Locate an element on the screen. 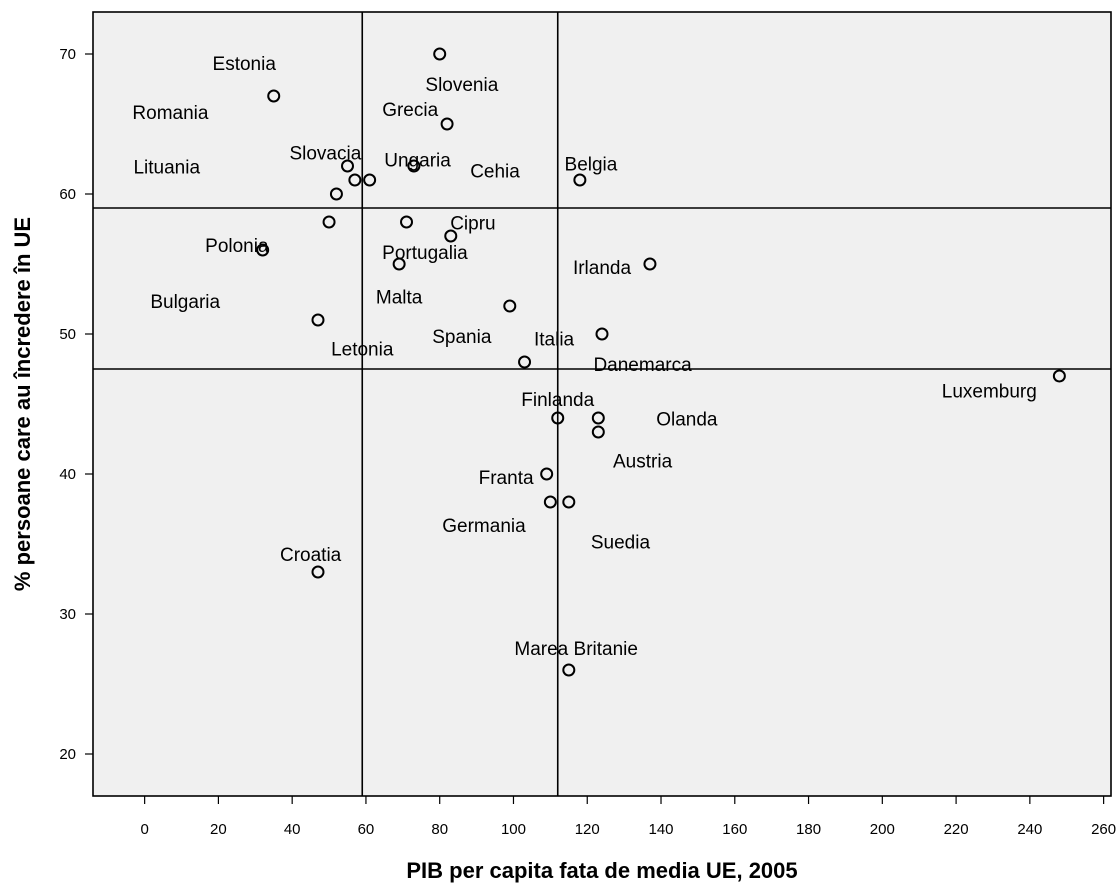 The height and width of the screenshot is (888, 1117). point-label: Letonia is located at coordinates (362, 349).